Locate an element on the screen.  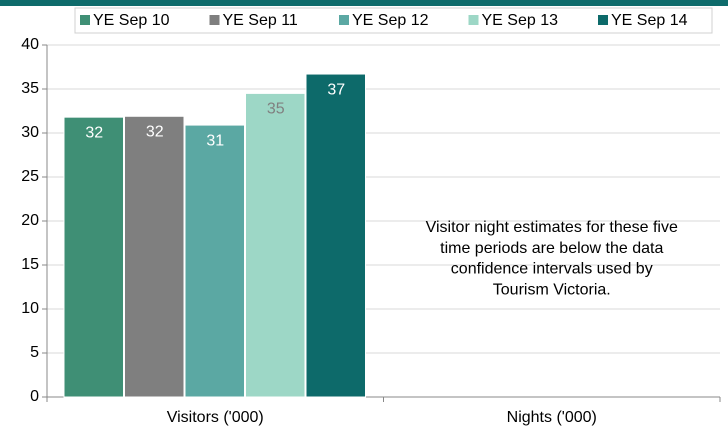
legend-box is located at coordinates (393, 20).